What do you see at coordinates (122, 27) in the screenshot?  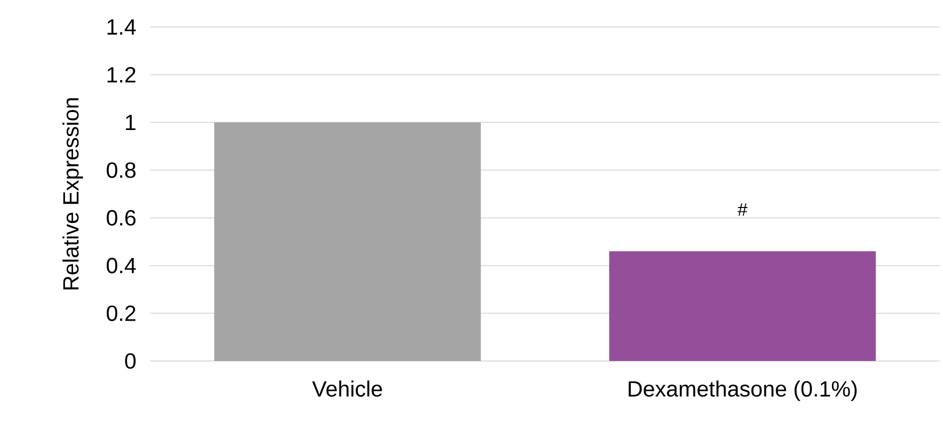 I see `y-tick-label: 1.4` at bounding box center [122, 27].